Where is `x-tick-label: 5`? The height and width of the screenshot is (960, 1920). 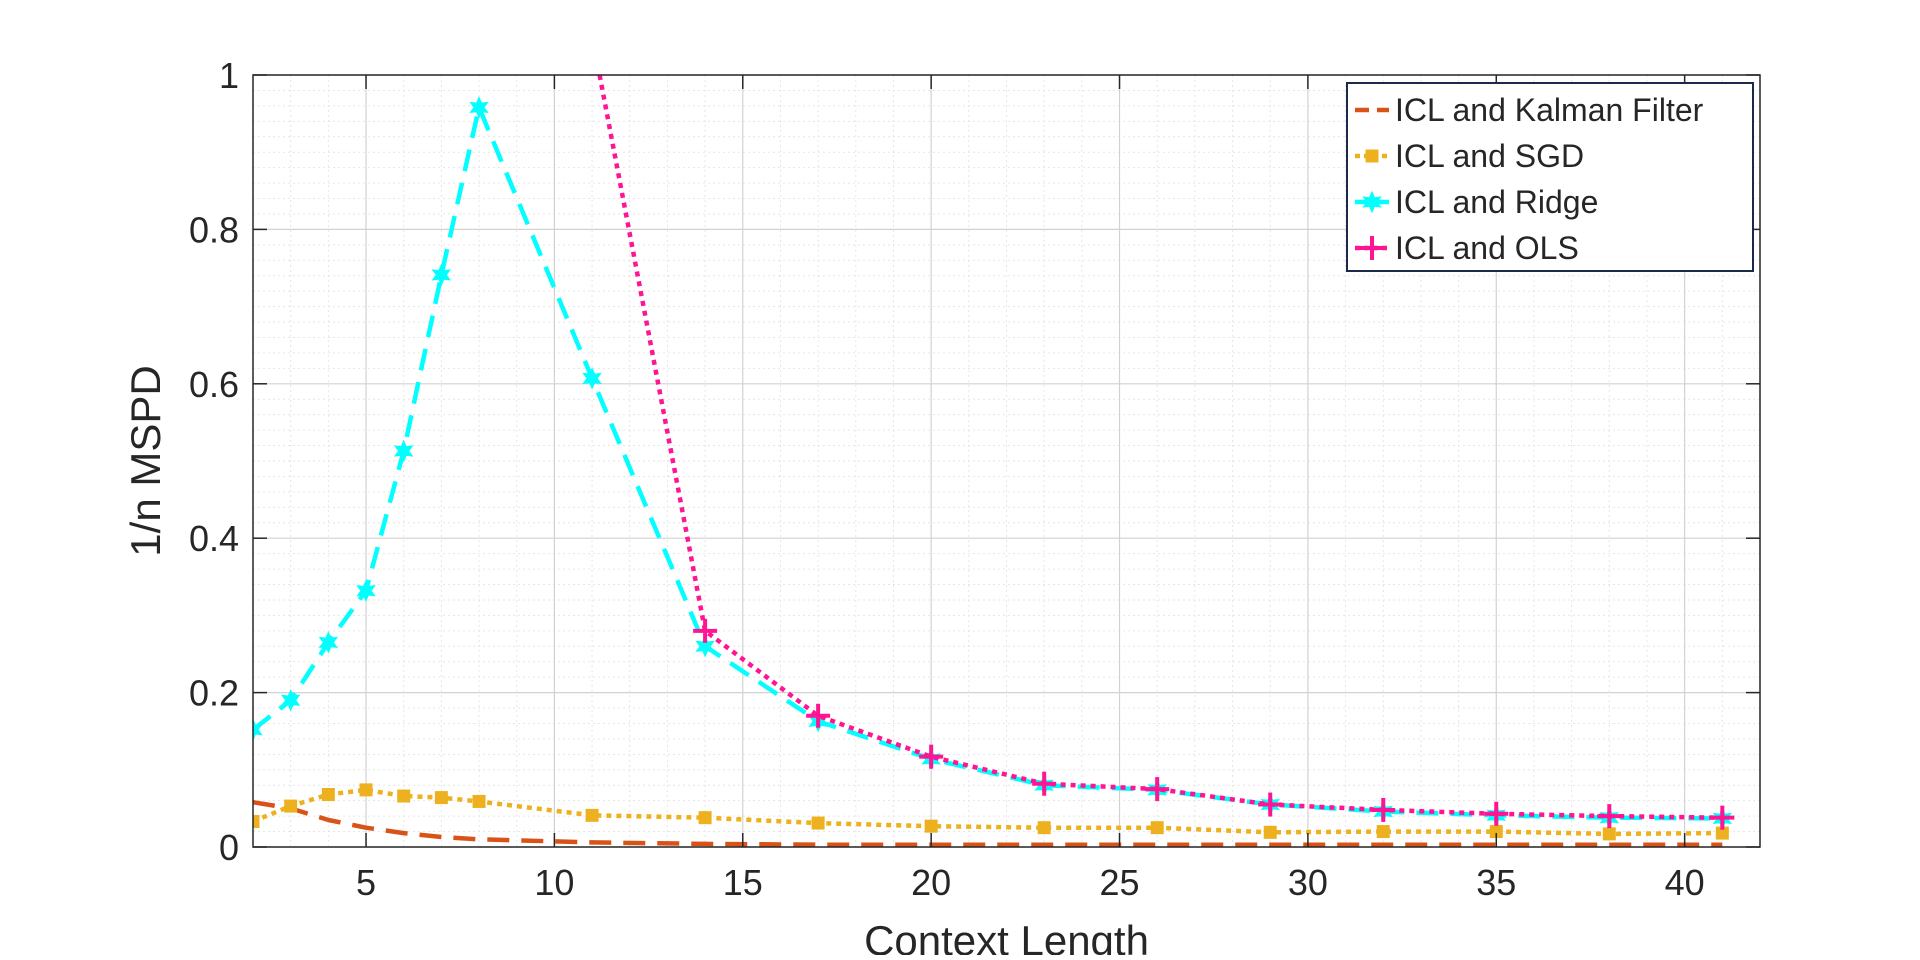 x-tick-label: 5 is located at coordinates (366, 882).